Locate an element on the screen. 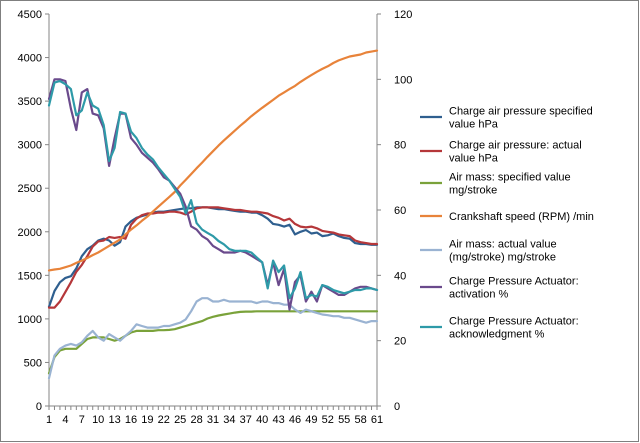 The width and height of the screenshot is (640, 443). x-tick-label: 10 is located at coordinates (98, 420).